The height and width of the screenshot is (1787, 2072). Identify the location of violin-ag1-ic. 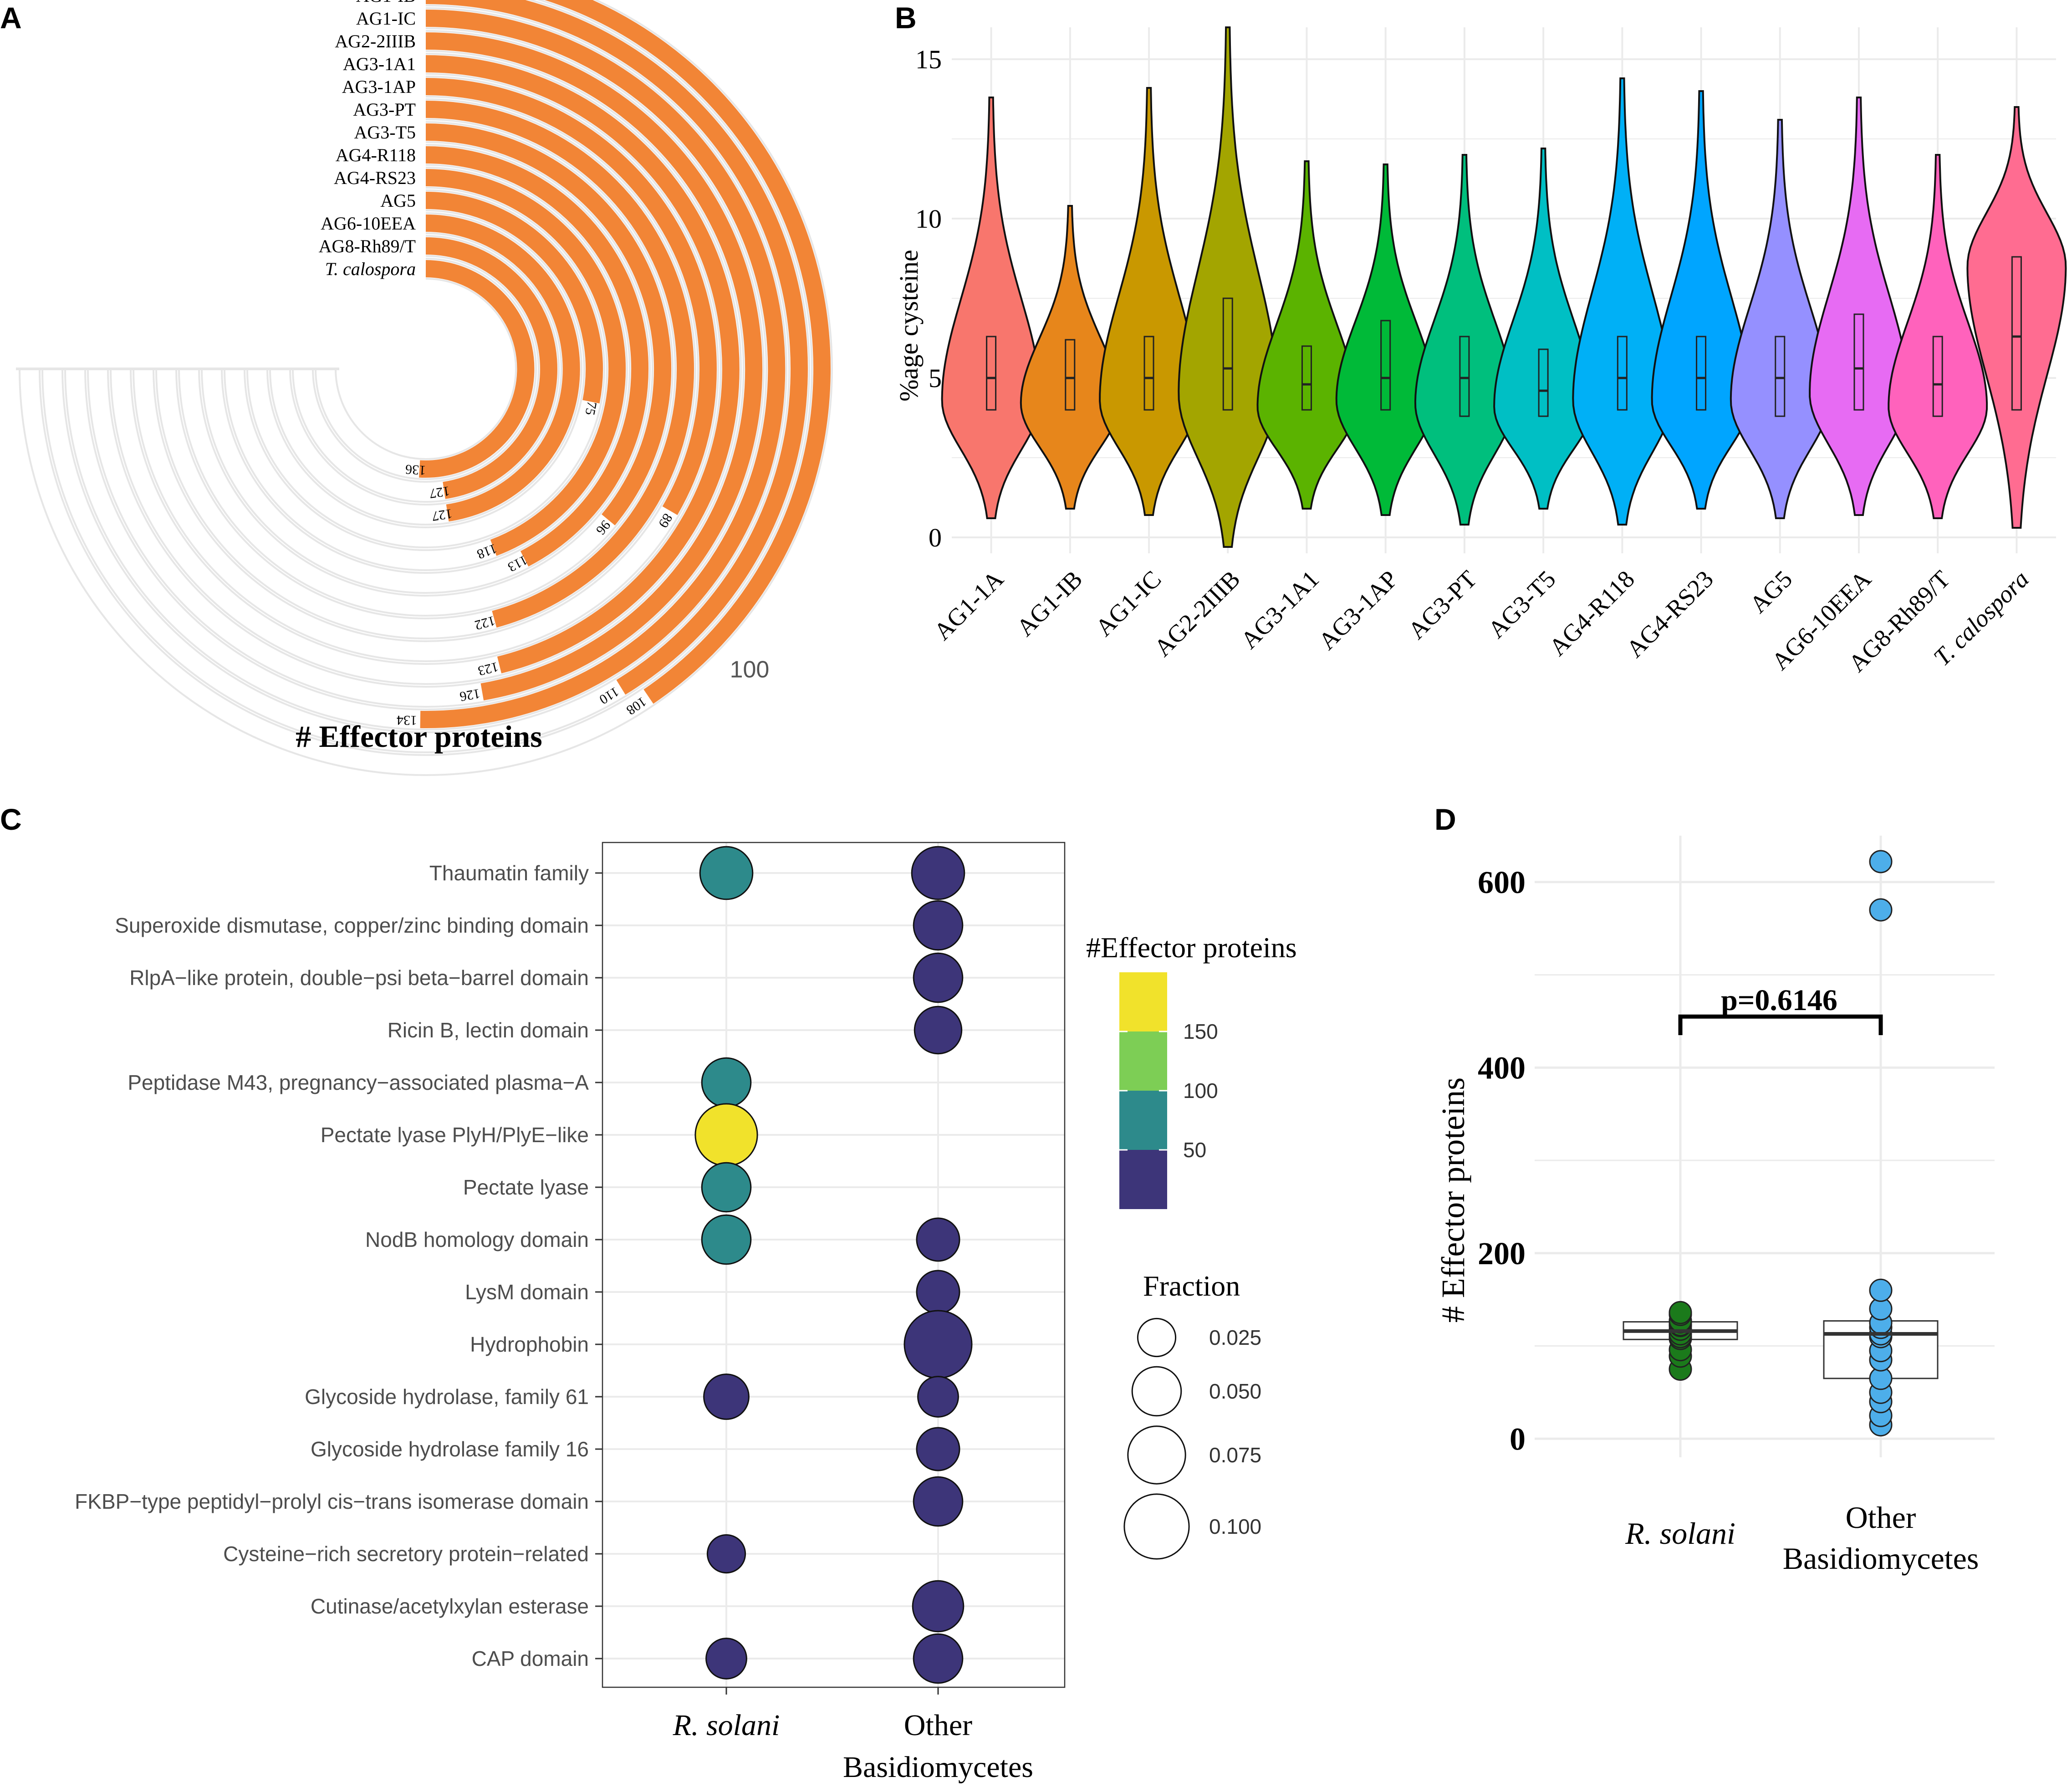
(1149, 301).